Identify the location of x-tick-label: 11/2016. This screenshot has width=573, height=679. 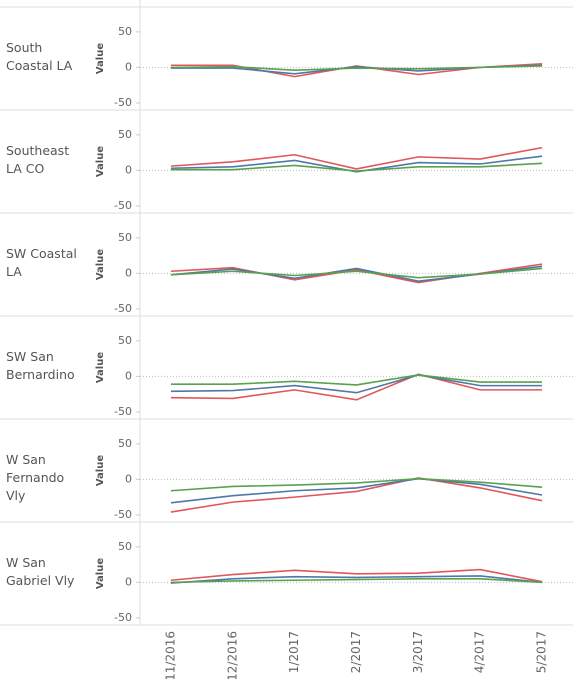
(170, 655).